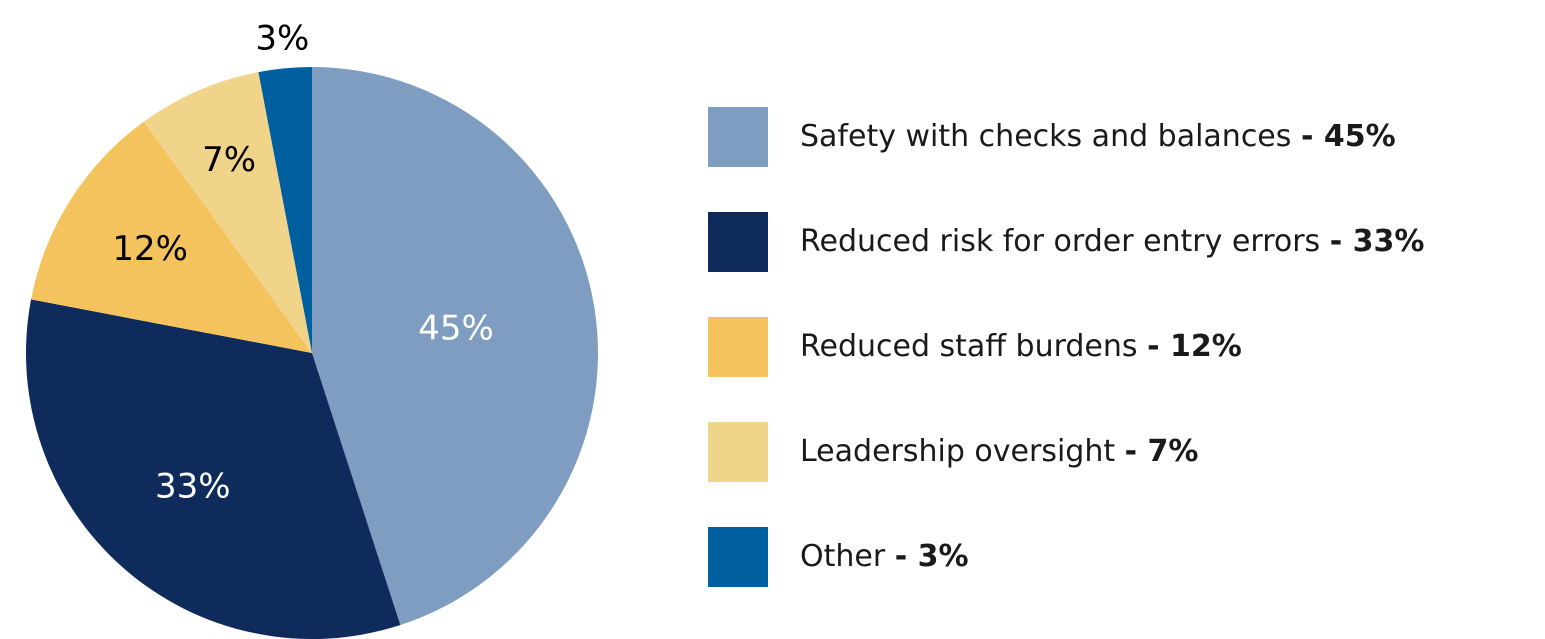 Image resolution: width=1545 pixels, height=639 pixels. I want to click on legend-name: Other, so click(843, 556).